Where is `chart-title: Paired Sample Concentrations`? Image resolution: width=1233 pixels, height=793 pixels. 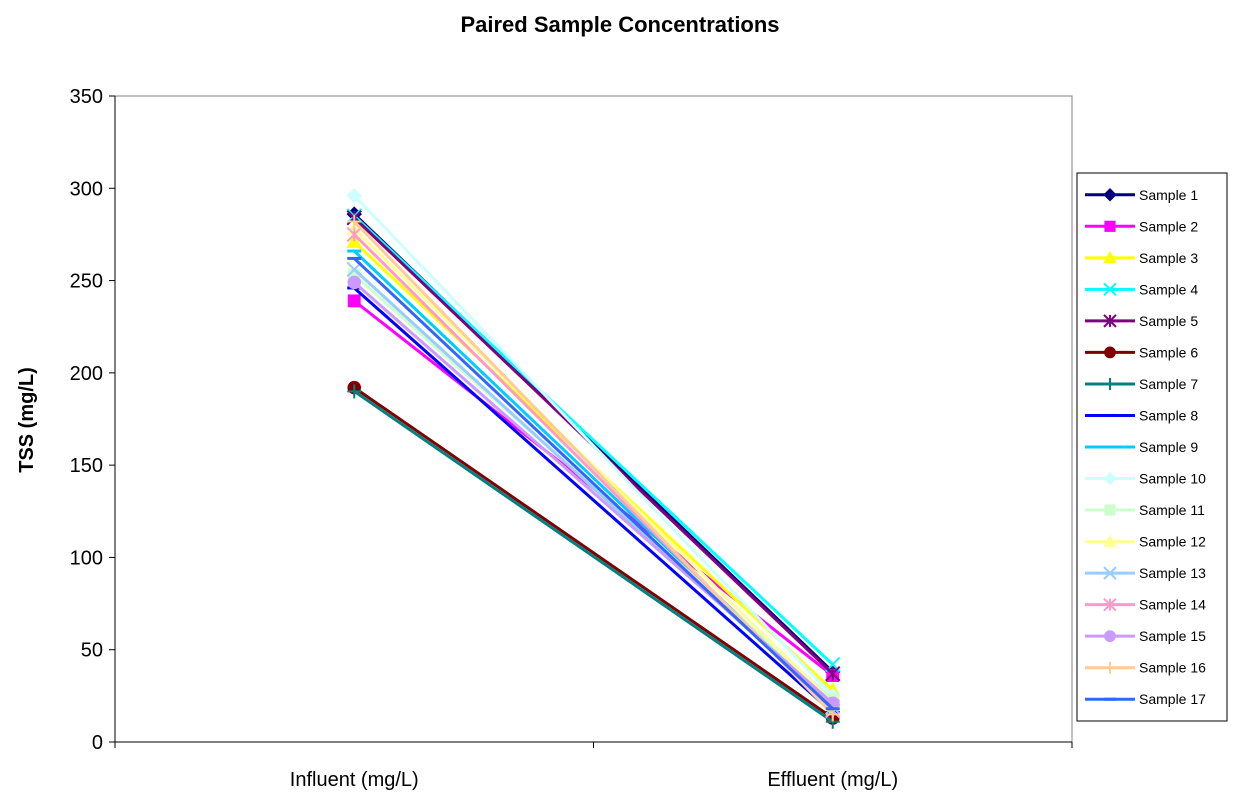 chart-title: Paired Sample Concentrations is located at coordinates (619, 24).